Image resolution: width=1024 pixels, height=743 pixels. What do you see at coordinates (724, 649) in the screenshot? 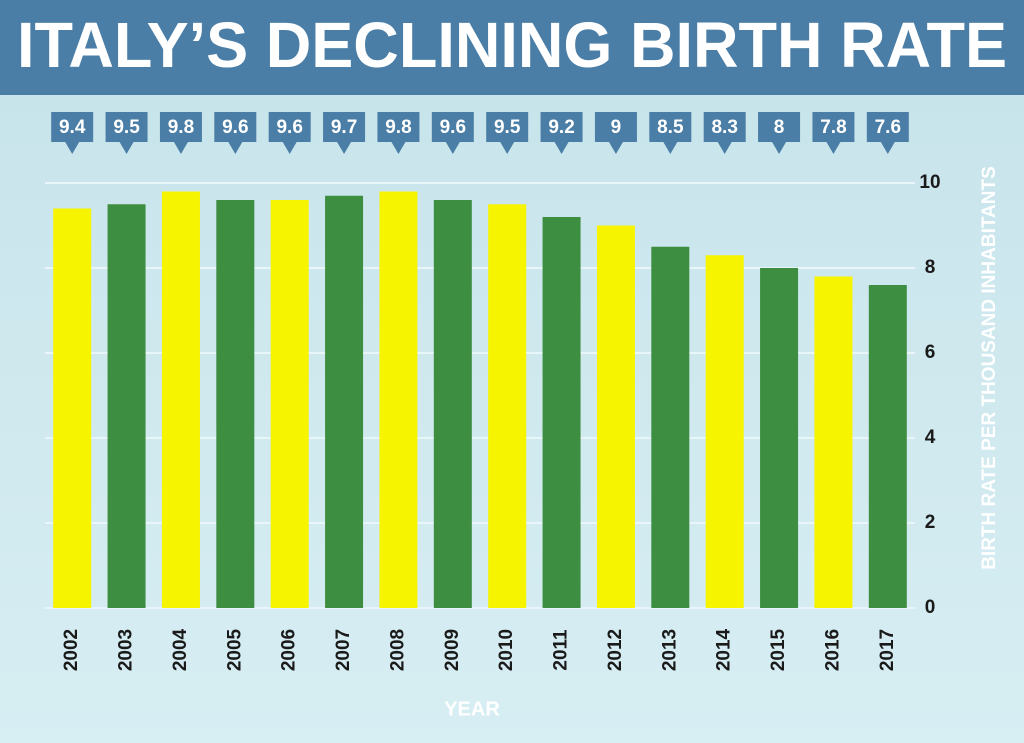
I see `x-tick-label: 2014` at bounding box center [724, 649].